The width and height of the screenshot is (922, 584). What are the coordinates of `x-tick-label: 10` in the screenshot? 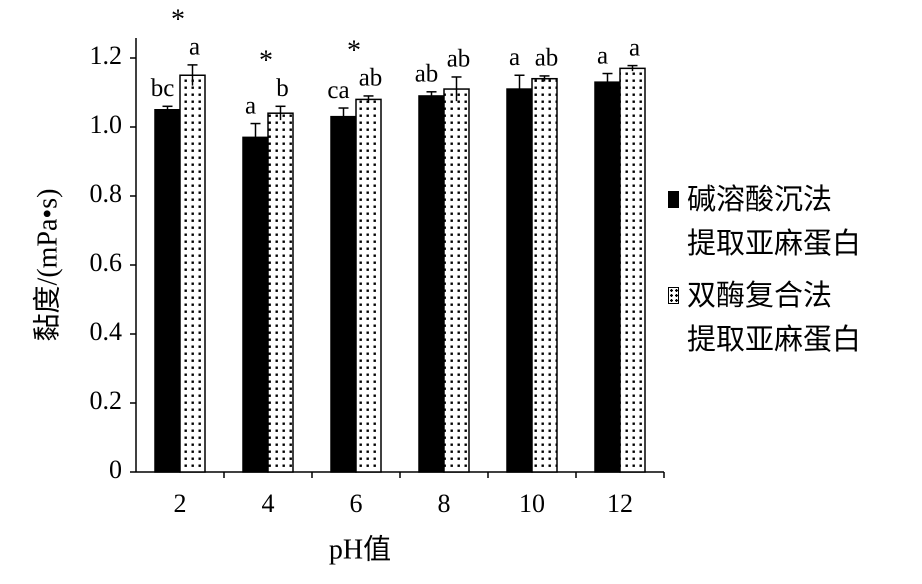 It's located at (532, 503).